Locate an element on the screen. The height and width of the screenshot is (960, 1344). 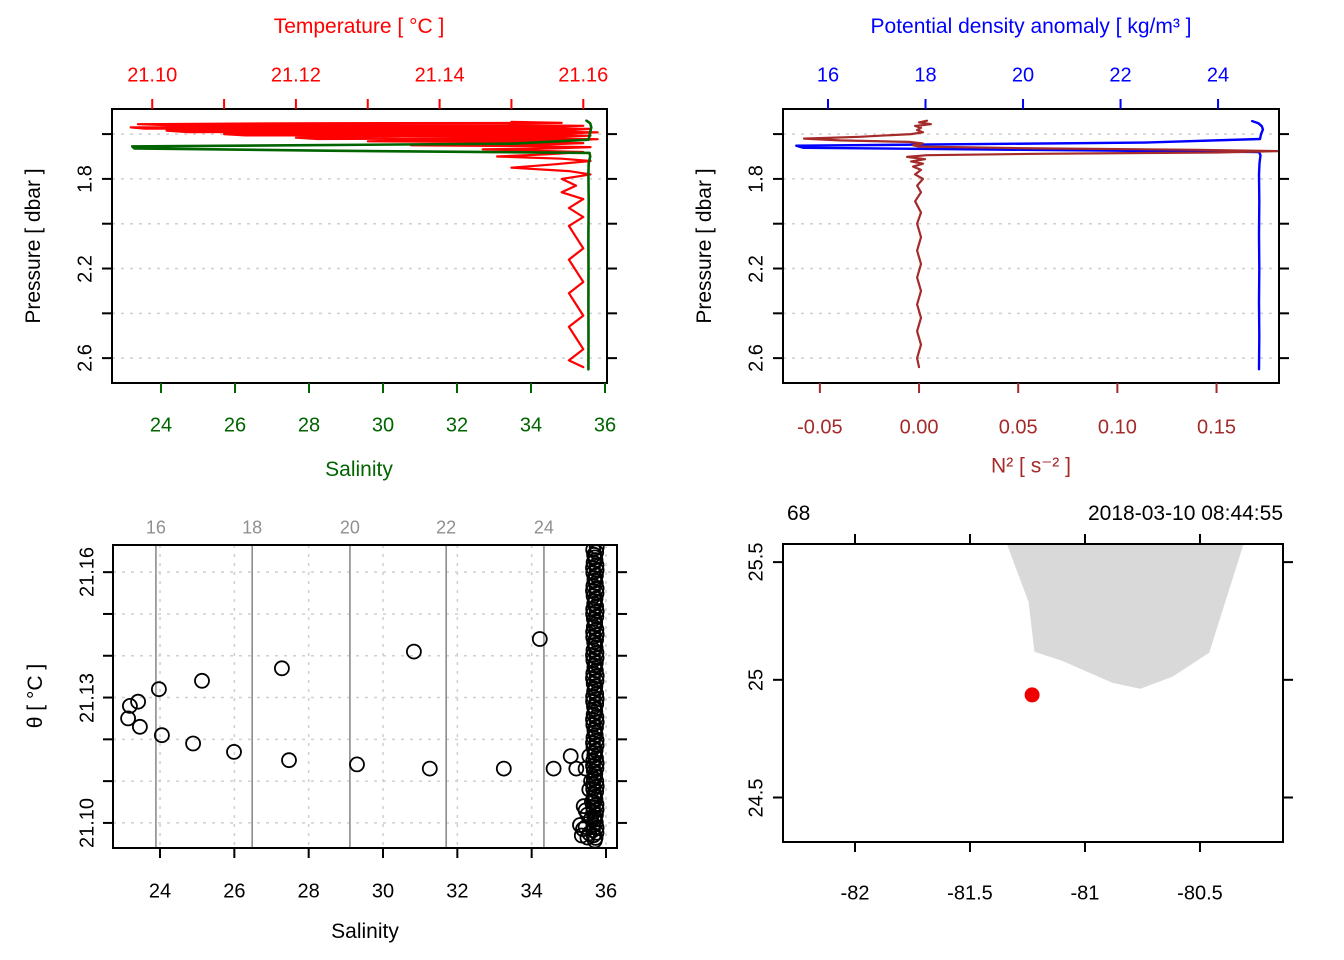
station-map-content is located at coordinates (1125, 623).